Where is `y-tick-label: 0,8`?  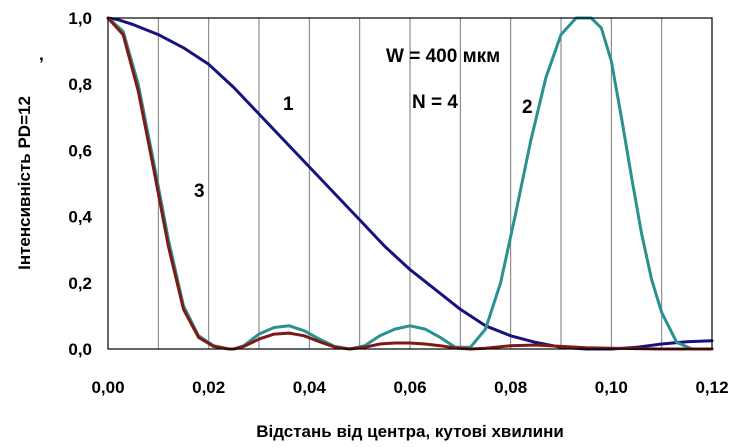 y-tick-label: 0,8 is located at coordinates (80, 84).